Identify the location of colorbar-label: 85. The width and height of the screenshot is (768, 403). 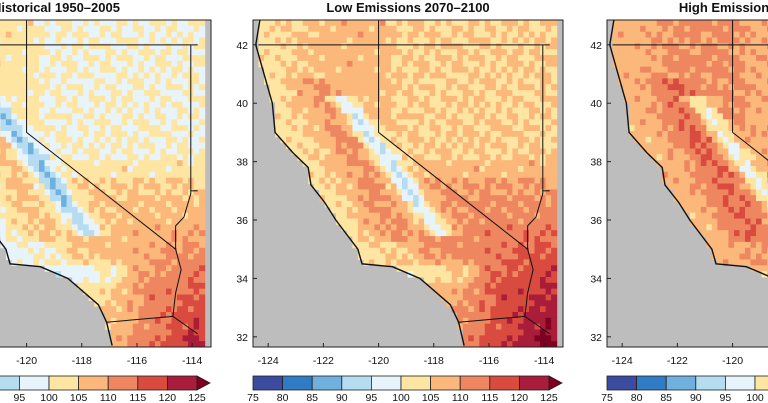
(312, 397).